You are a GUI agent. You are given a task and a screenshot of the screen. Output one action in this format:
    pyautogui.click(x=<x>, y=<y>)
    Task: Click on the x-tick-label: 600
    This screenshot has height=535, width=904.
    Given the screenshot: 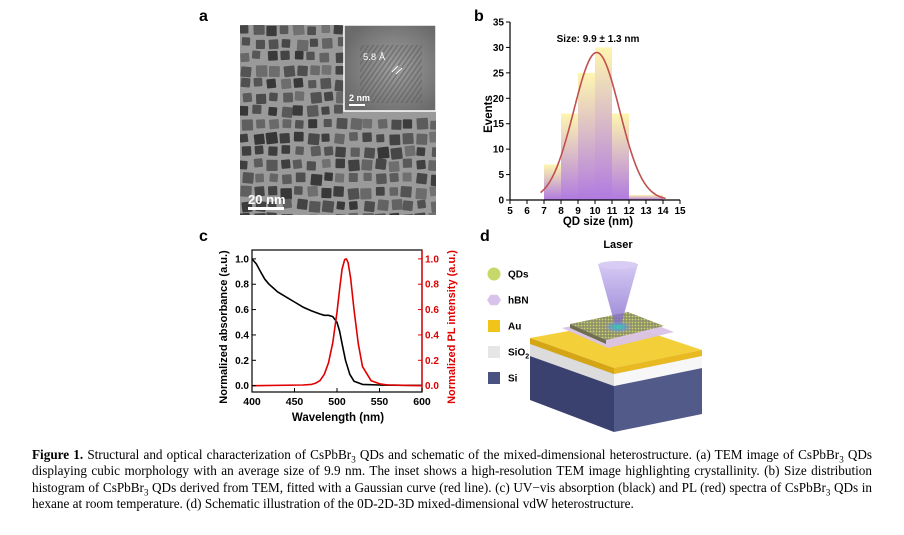 What is the action you would take?
    pyautogui.click(x=422, y=402)
    